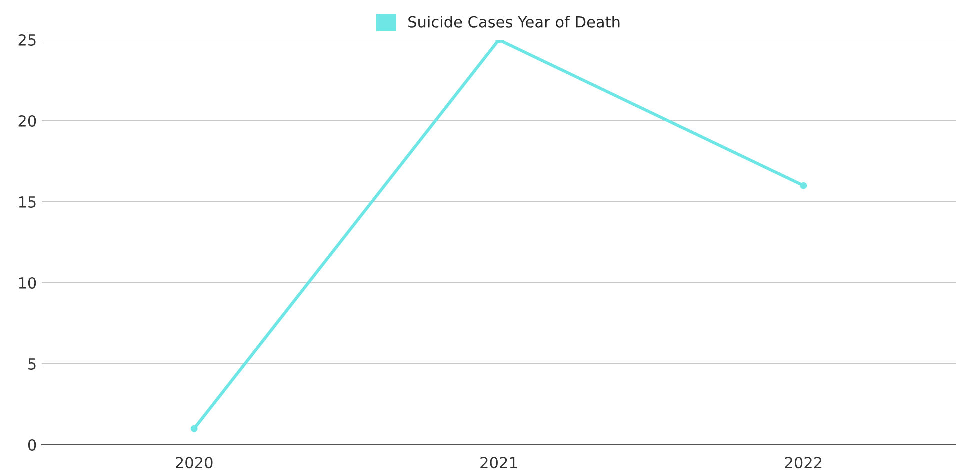 This screenshot has width=956, height=470. Describe the element at coordinates (27, 283) in the screenshot. I see `y-tick-label: 10` at that location.